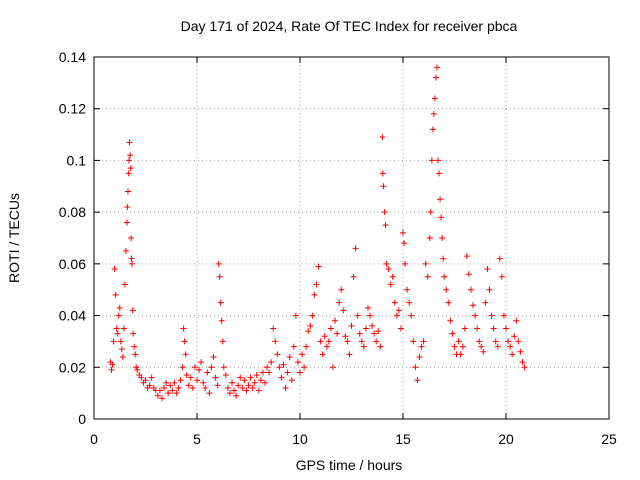 The image size is (640, 480). What do you see at coordinates (72, 109) in the screenshot?
I see `y-tick-label: 0.12` at bounding box center [72, 109].